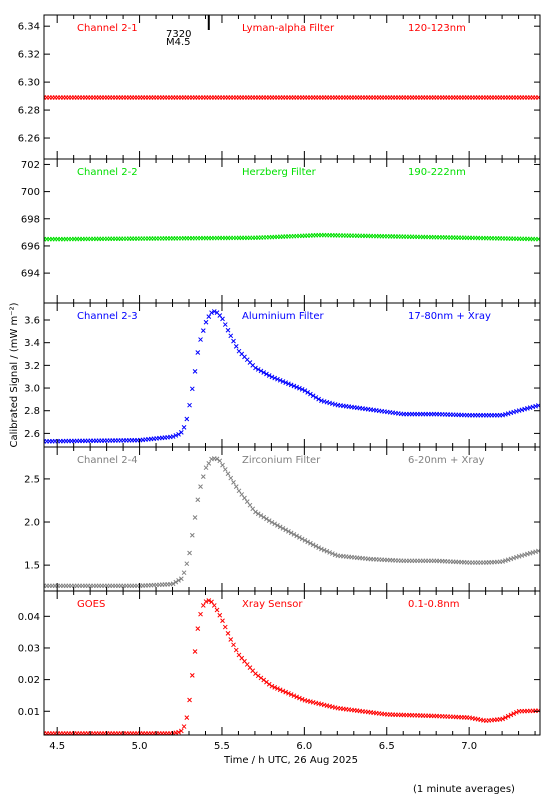 This screenshot has width=550, height=800. Describe the element at coordinates (107, 28) in the screenshot. I see `channel-label: Channel 2-1` at that location.